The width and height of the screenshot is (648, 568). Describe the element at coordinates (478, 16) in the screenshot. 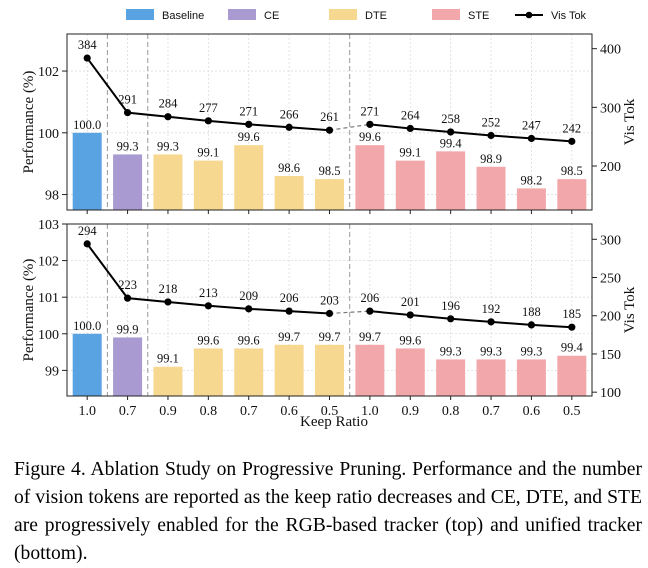

I see `legend-label-ste: STE` at that location.